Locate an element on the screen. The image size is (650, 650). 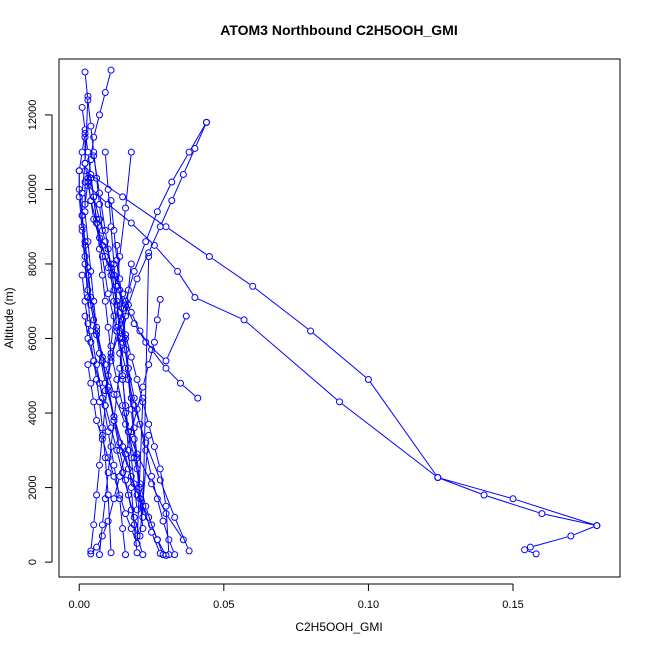
y-tick-label: 12000 is located at coordinates (33, 115).